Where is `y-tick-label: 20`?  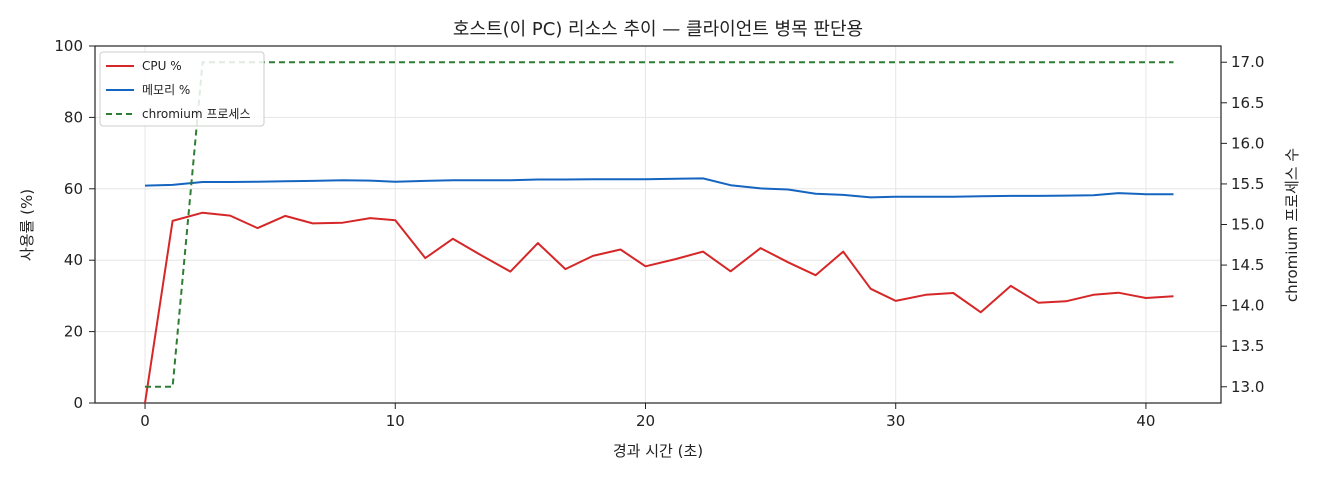 y-tick-label: 20 is located at coordinates (73, 332).